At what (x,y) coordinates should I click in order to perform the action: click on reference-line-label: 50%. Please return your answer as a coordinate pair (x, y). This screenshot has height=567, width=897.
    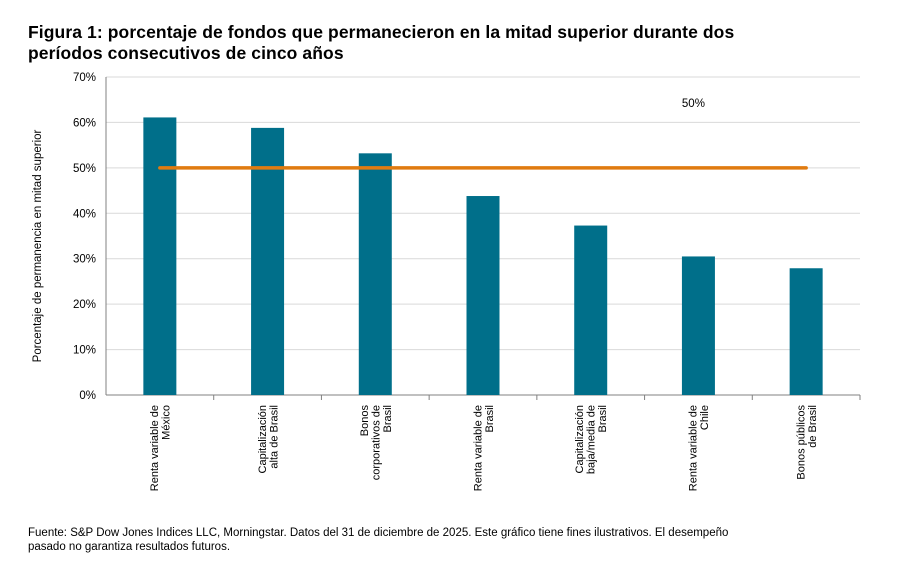
    Looking at the image, I should click on (693, 104).